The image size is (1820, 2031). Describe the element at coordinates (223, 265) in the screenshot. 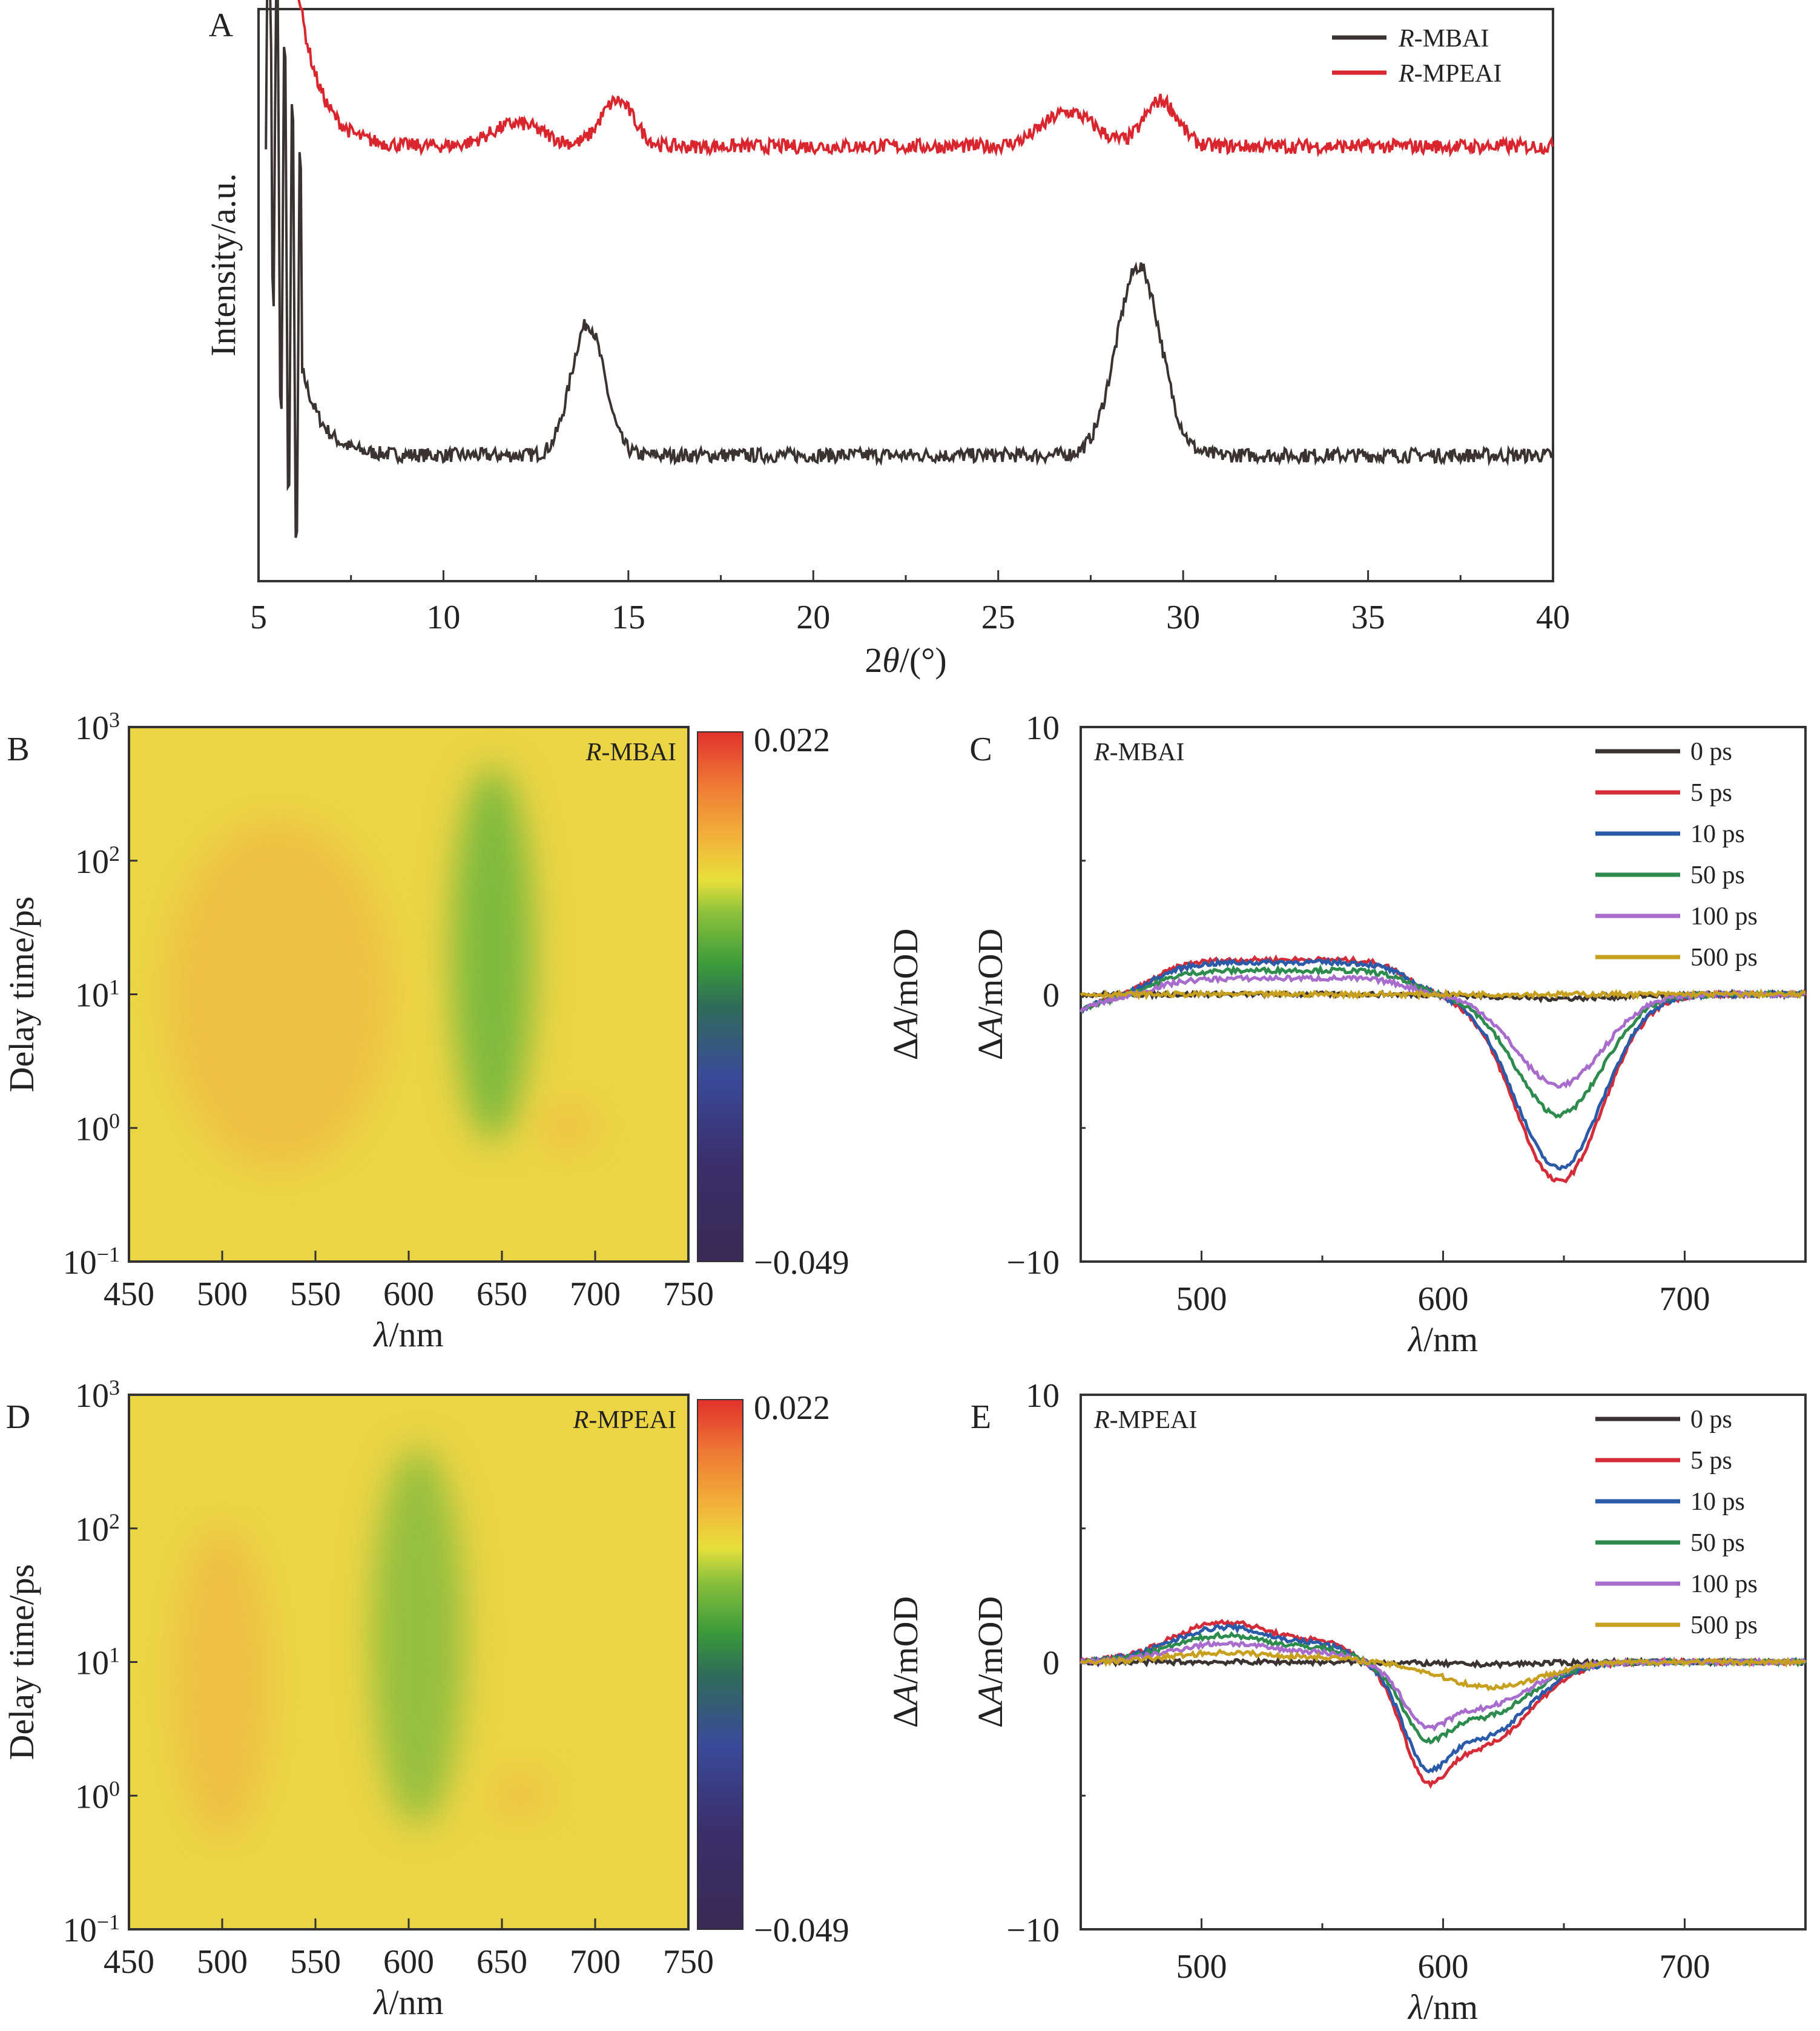

I see `y-axis-label-a: Intensity/a.u.` at that location.